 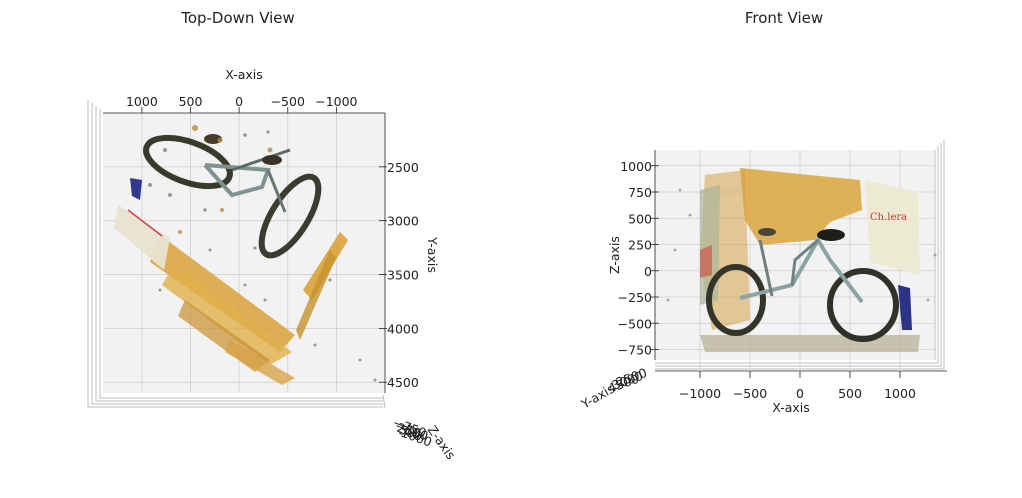 What do you see at coordinates (403, 167) in the screenshot?
I see `top-down-y-tick-label: 2500` at bounding box center [403, 167].